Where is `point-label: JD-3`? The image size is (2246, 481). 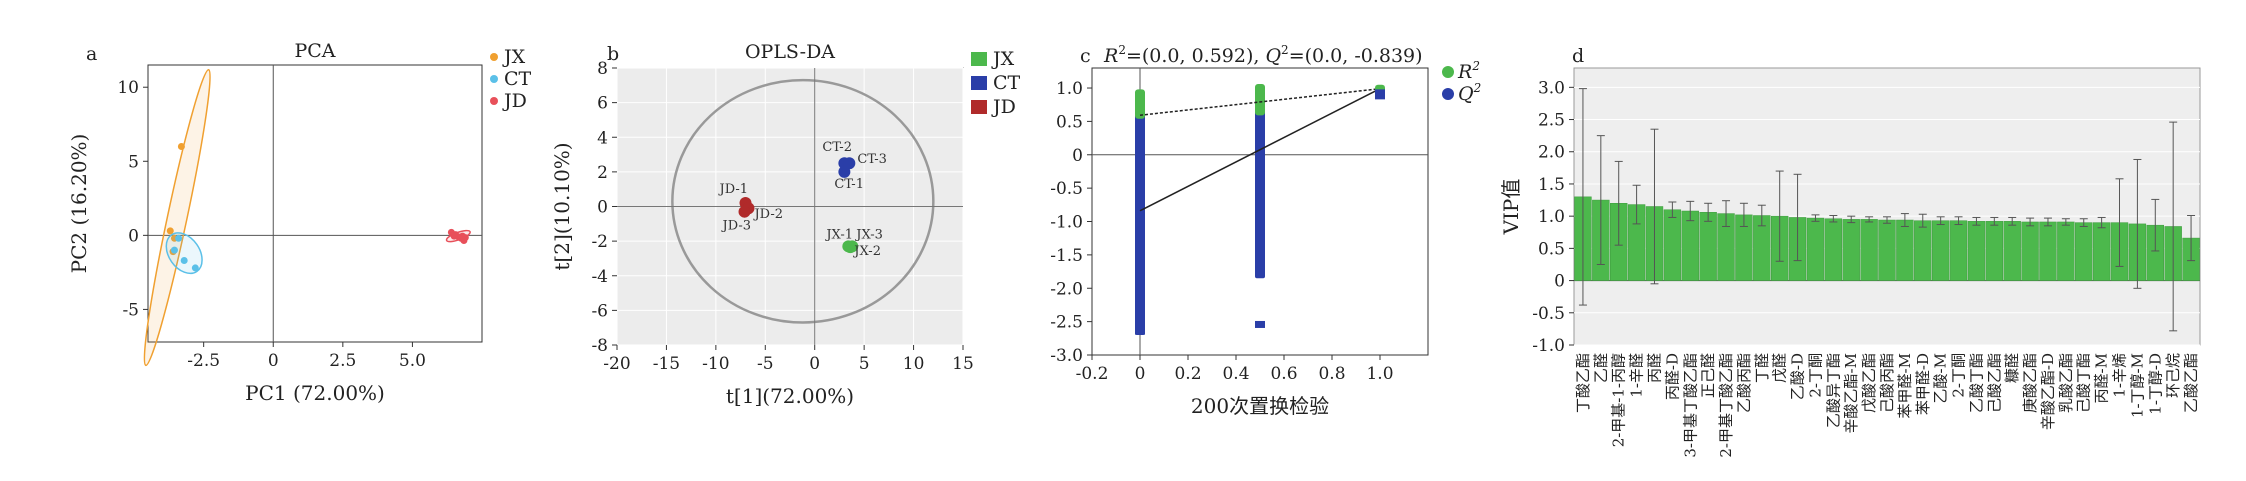 point-label: JD-3 is located at coordinates (736, 226).